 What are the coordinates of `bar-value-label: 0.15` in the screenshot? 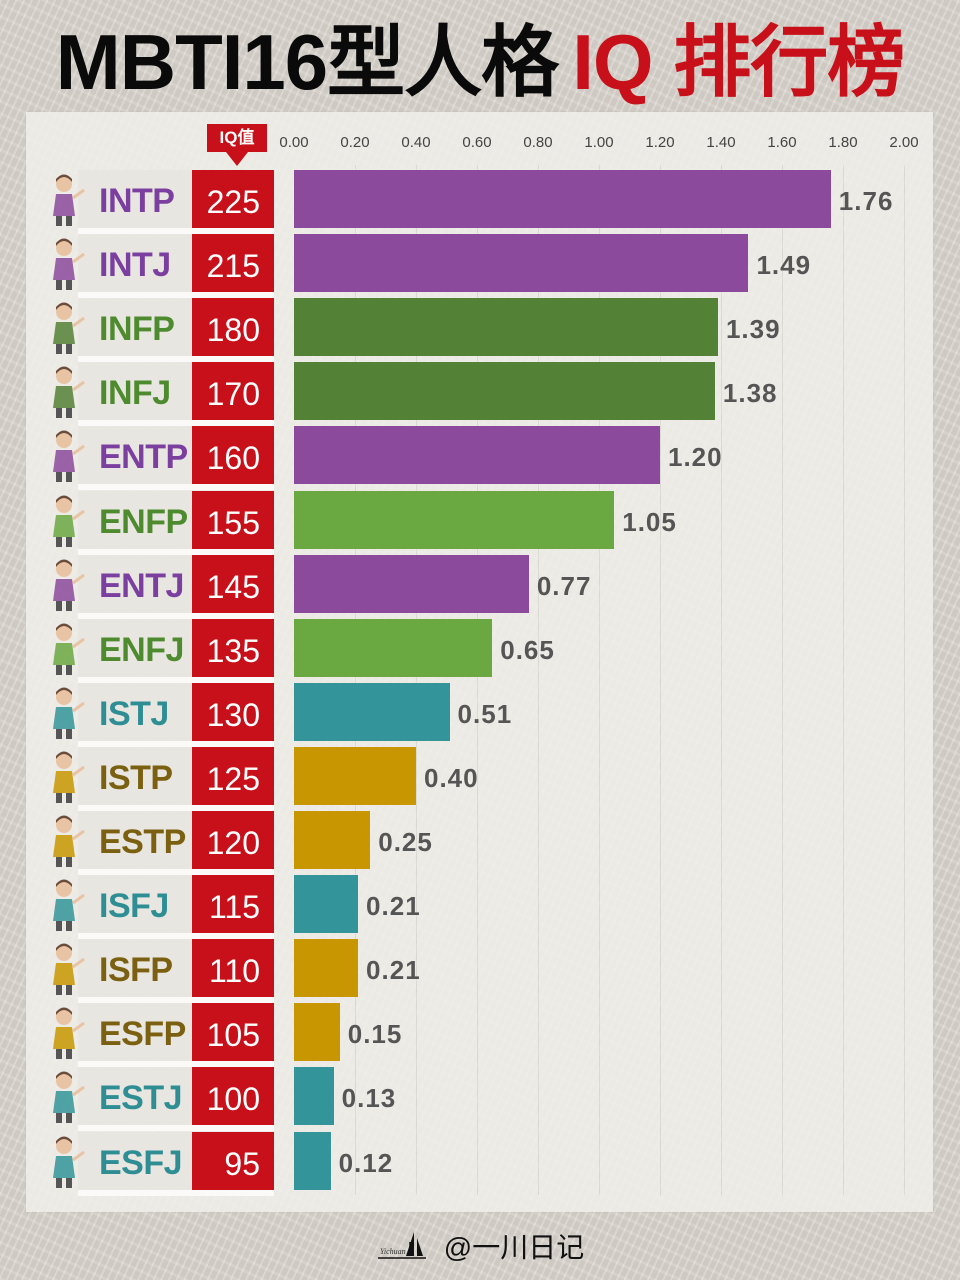 It's located at (375, 1034).